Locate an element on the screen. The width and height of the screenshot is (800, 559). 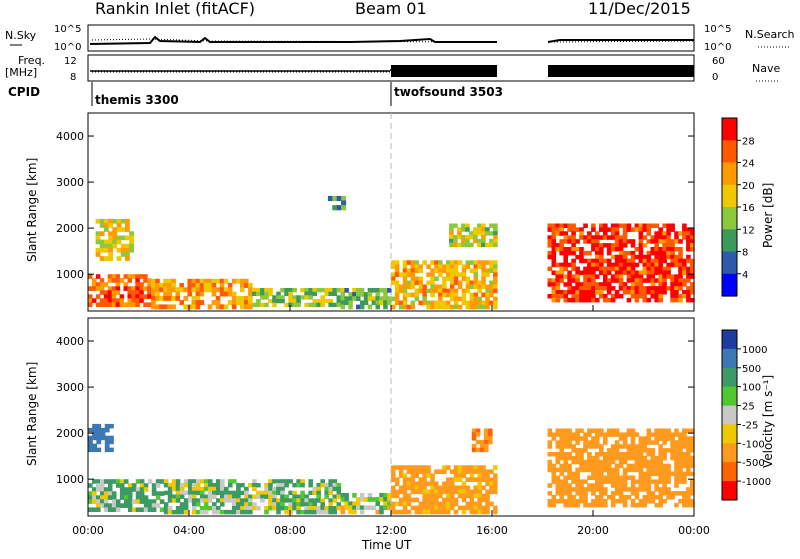
colorbar-frame is located at coordinates (729, 415).